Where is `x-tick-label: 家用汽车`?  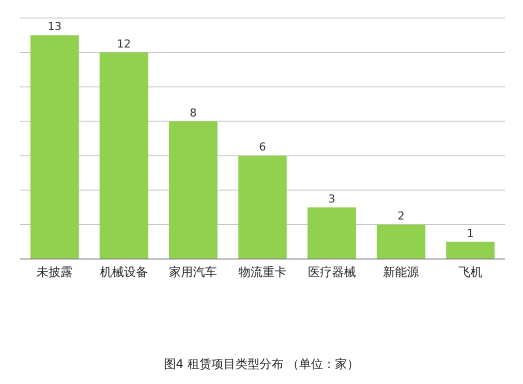 x-tick-label: 家用汽车 is located at coordinates (193, 272).